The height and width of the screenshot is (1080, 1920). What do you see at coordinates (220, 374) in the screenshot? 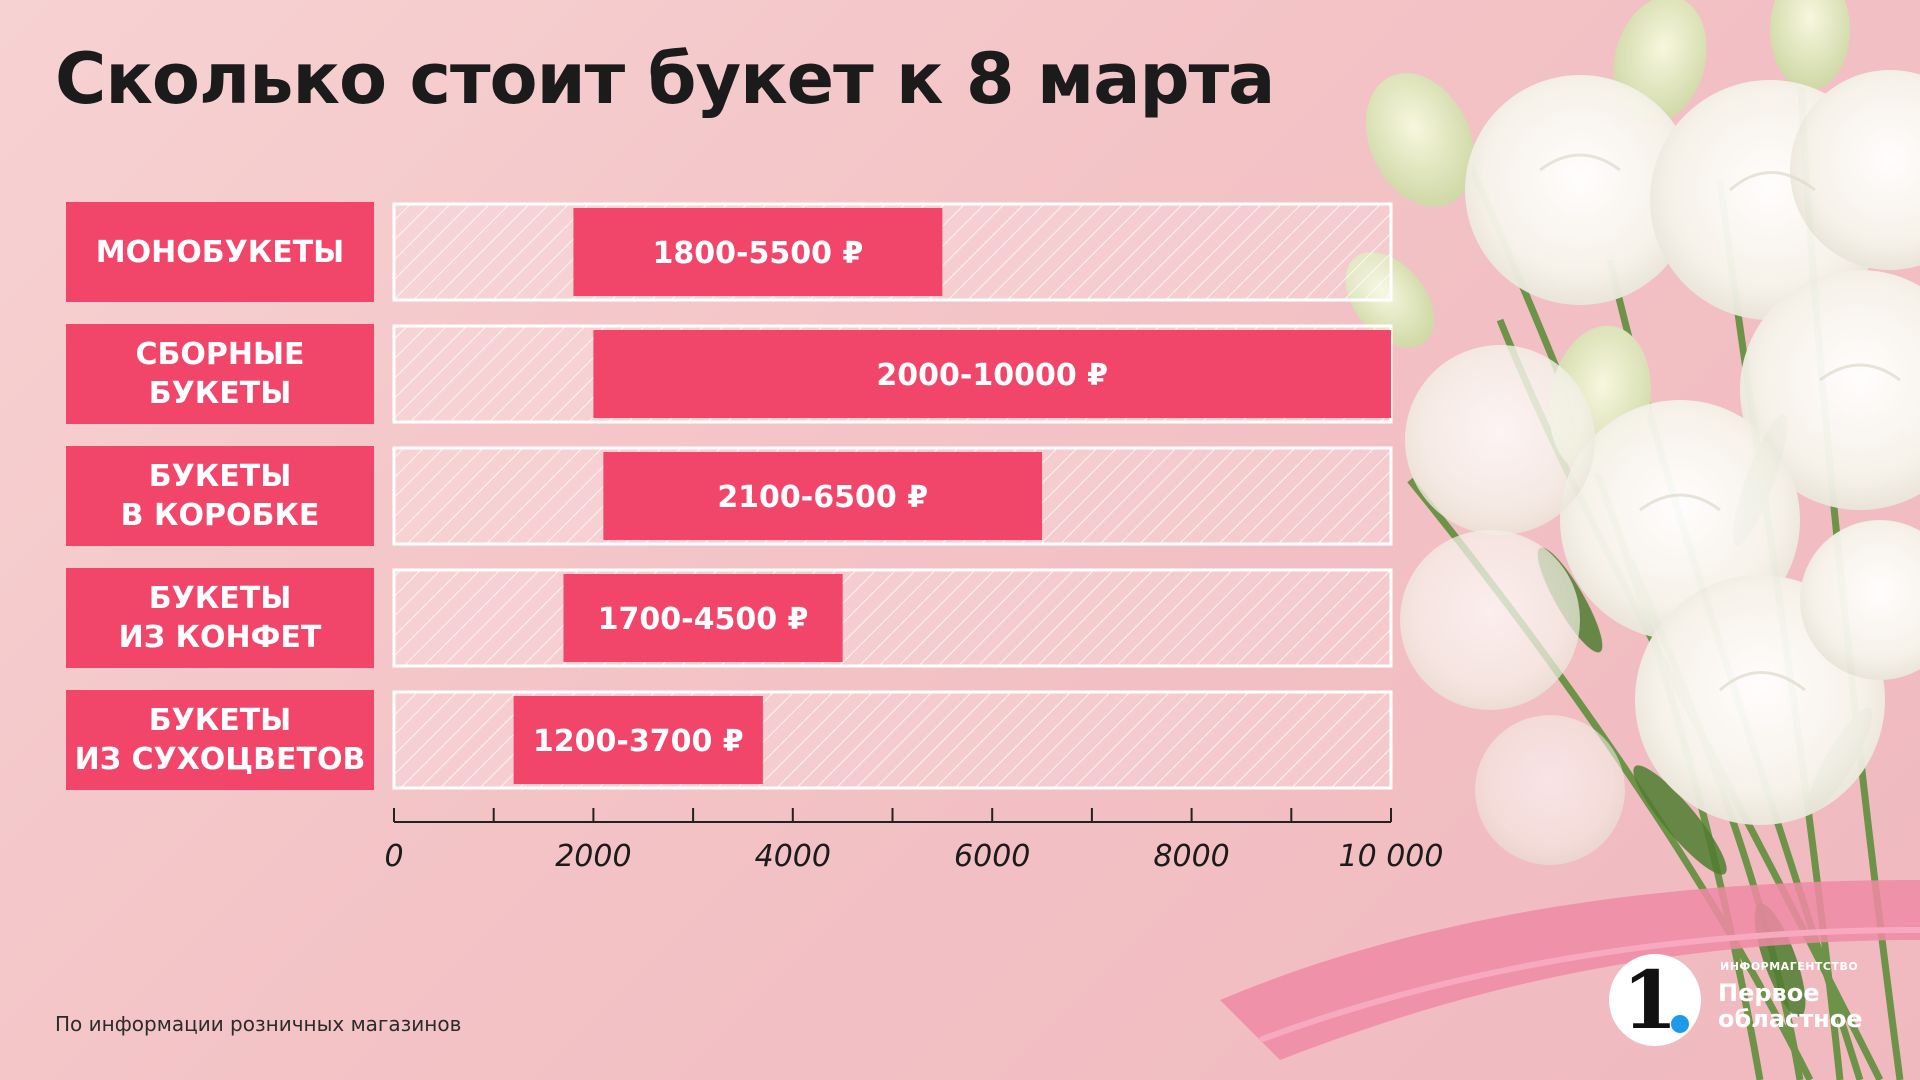
I see `category-label: СБОРНЫЕ БУКЕТЫ` at bounding box center [220, 374].